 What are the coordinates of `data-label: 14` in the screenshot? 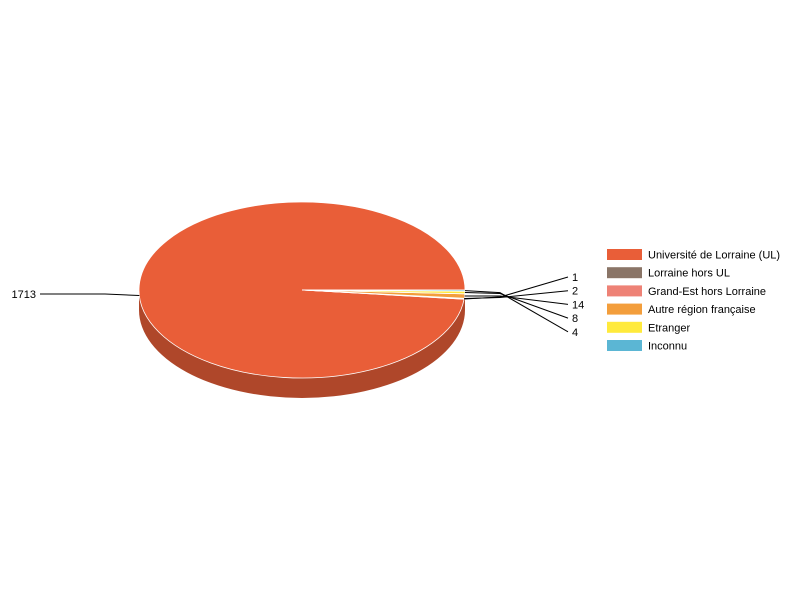 It's located at (578, 305).